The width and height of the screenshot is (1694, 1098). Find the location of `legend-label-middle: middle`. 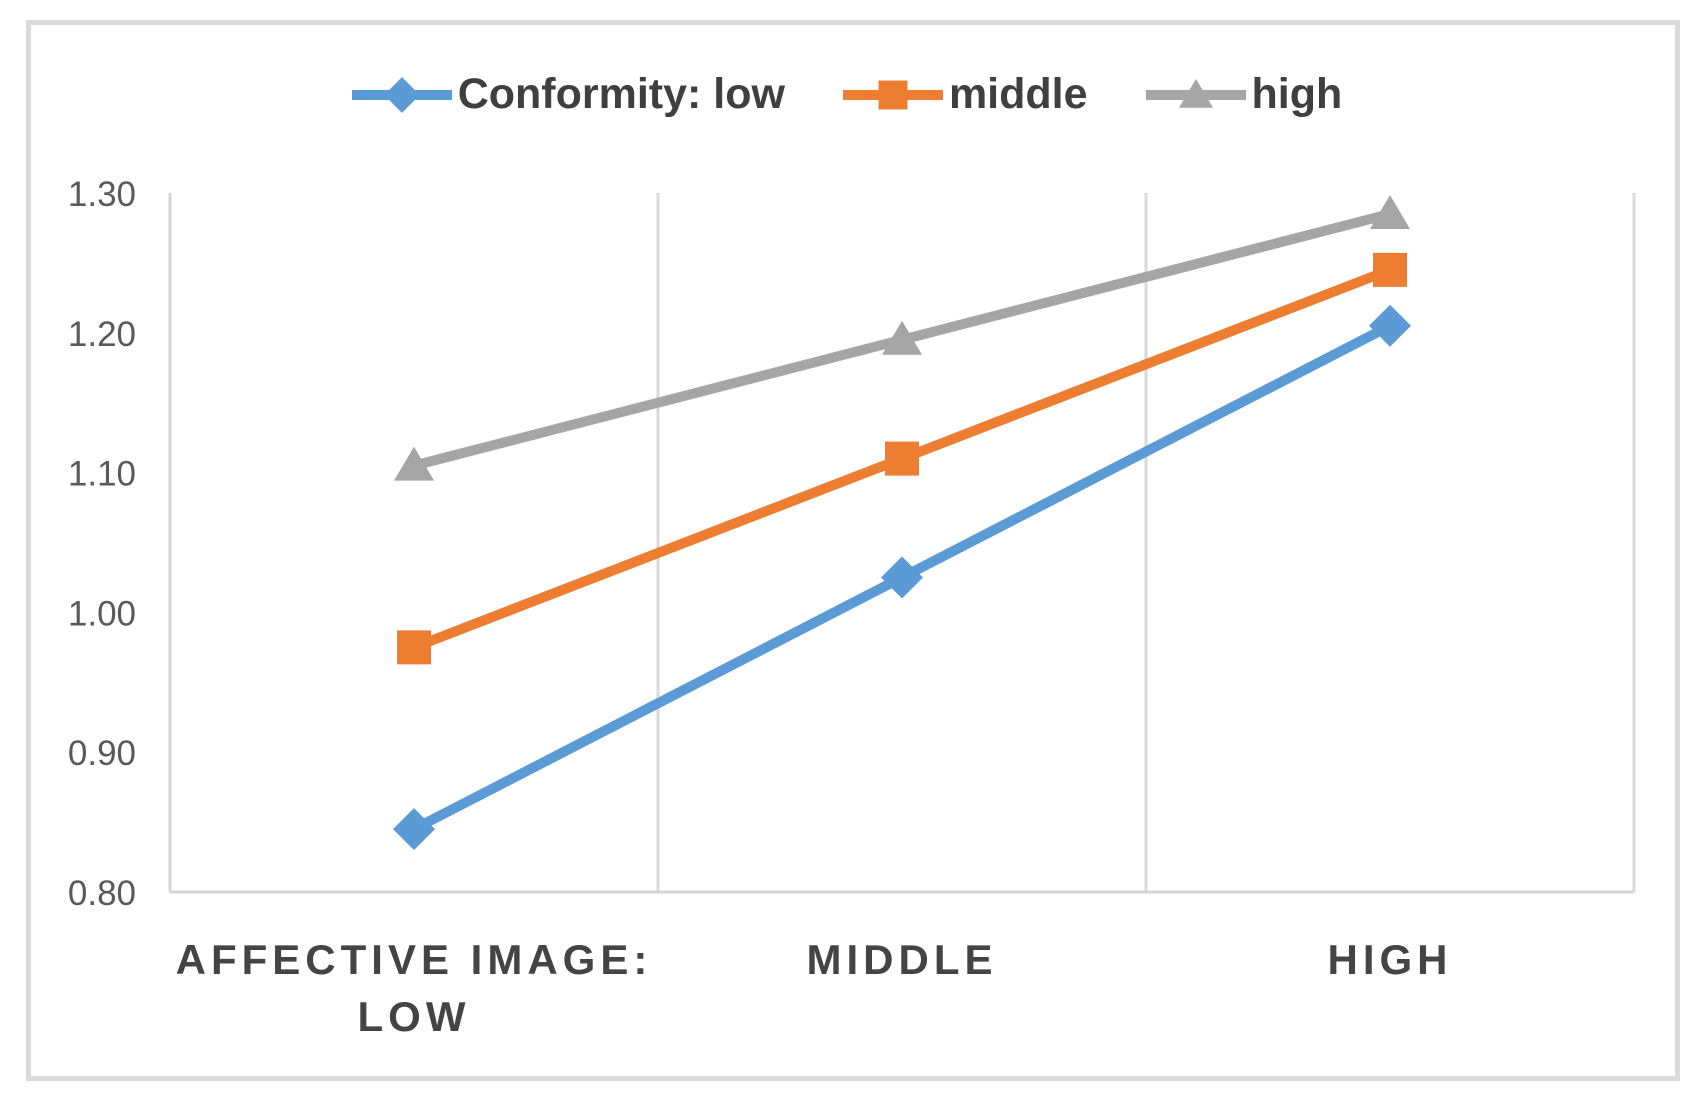

legend-label-middle: middle is located at coordinates (1018, 94).